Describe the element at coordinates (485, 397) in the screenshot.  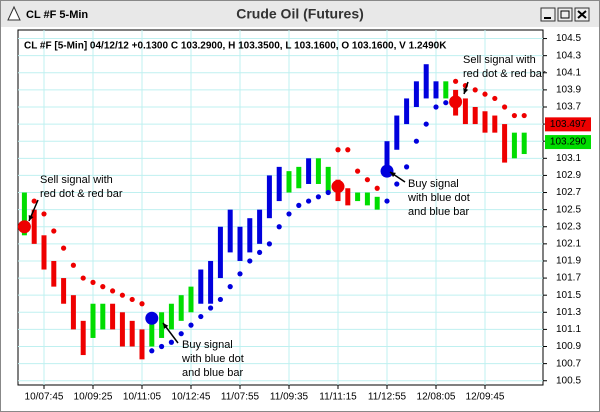
I see `x-tick-label: 12/09:45` at that location.